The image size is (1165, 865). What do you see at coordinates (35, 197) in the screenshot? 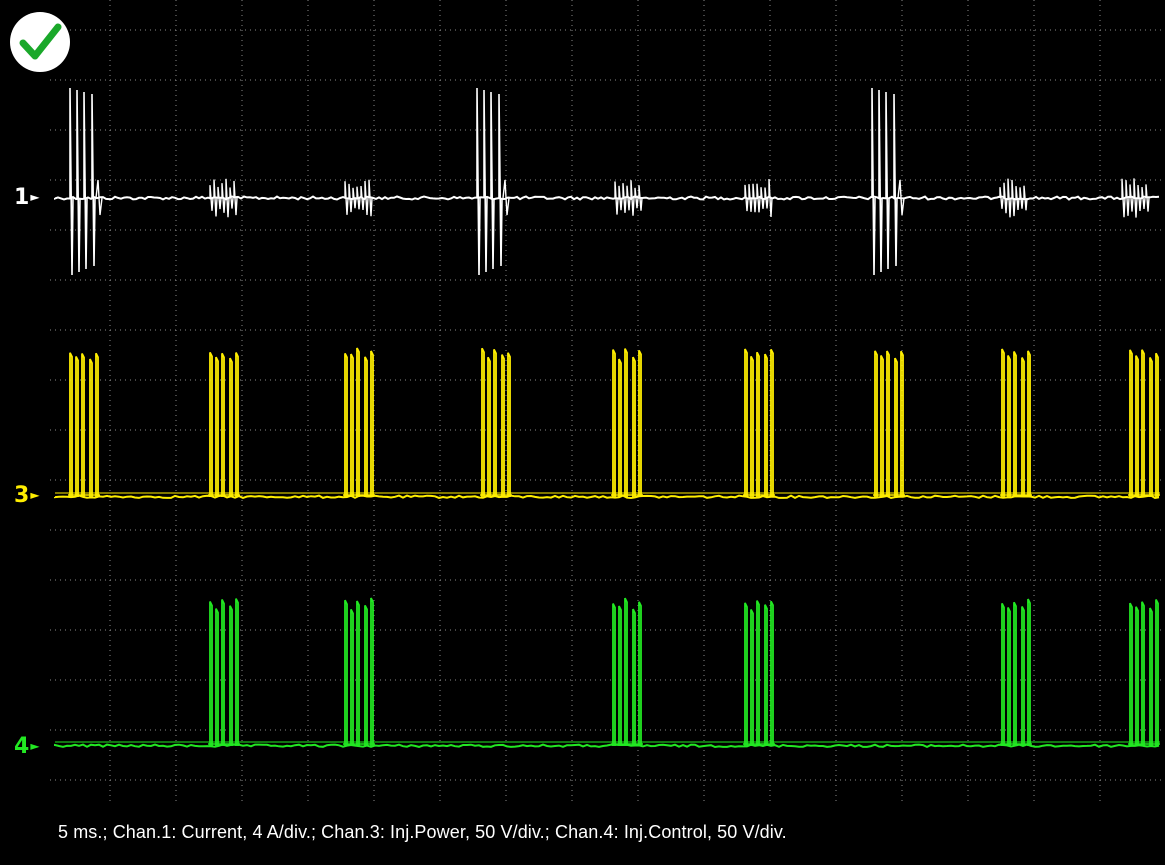
I see `channel-1-arrow-icon: ►` at bounding box center [35, 197].